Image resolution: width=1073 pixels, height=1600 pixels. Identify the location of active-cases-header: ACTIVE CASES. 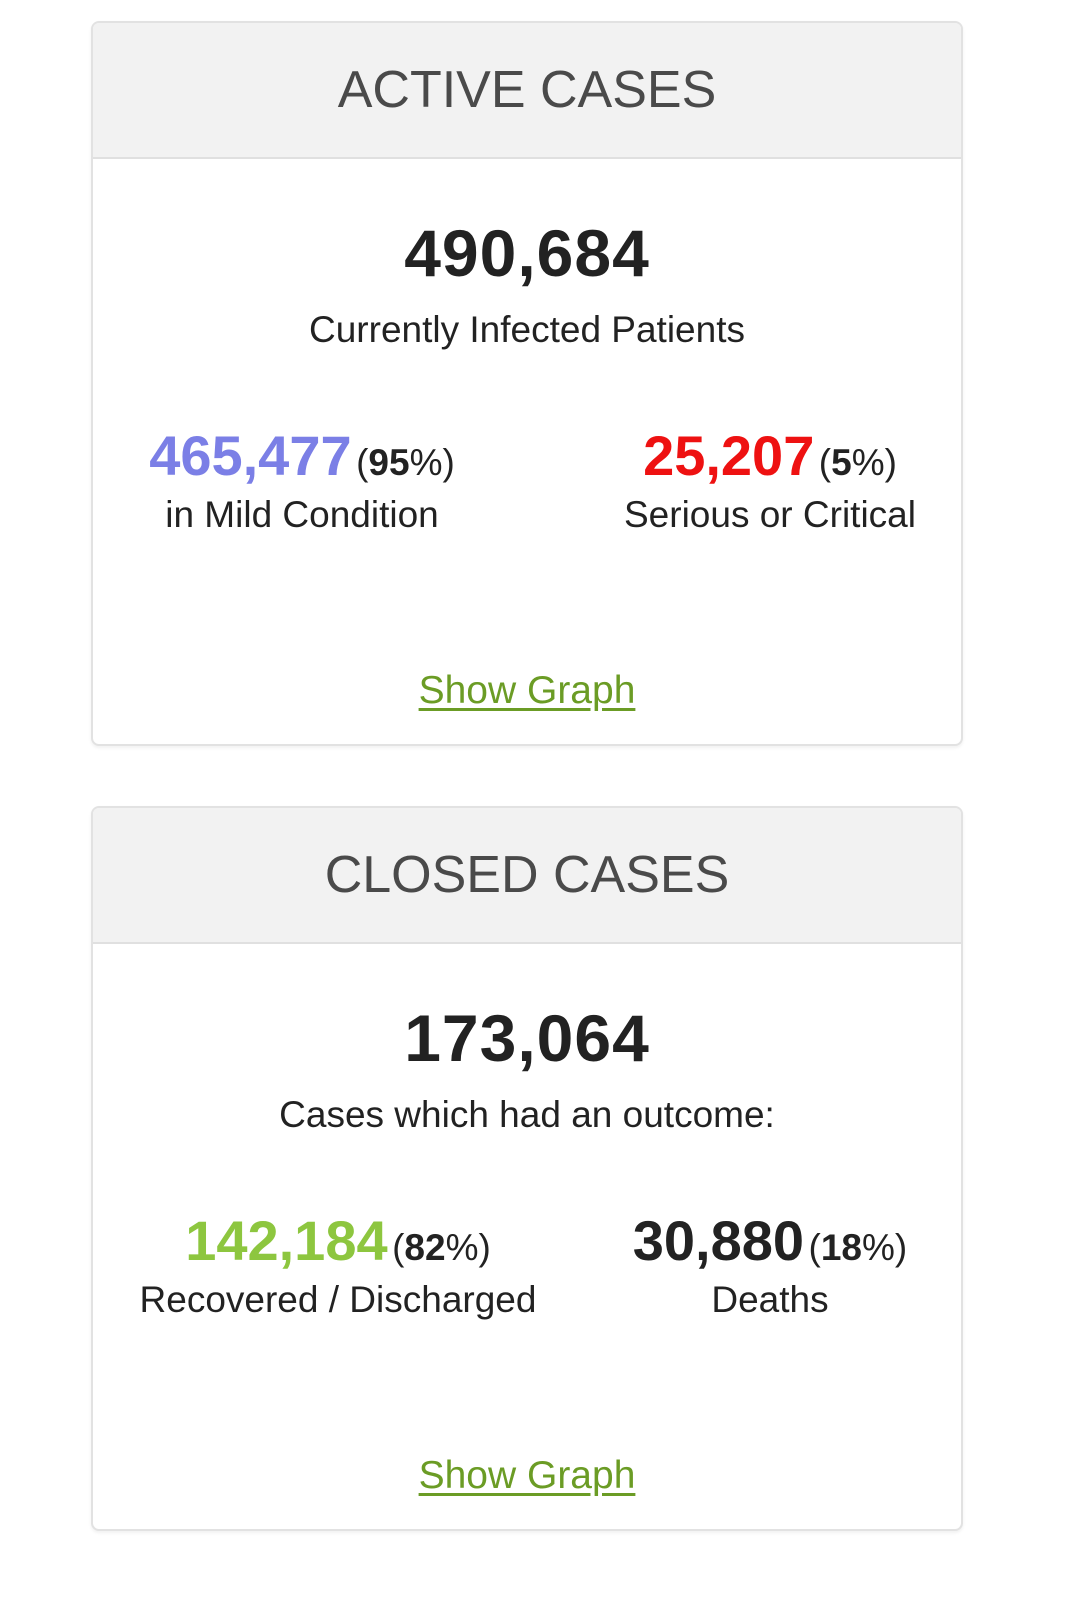
(527, 91).